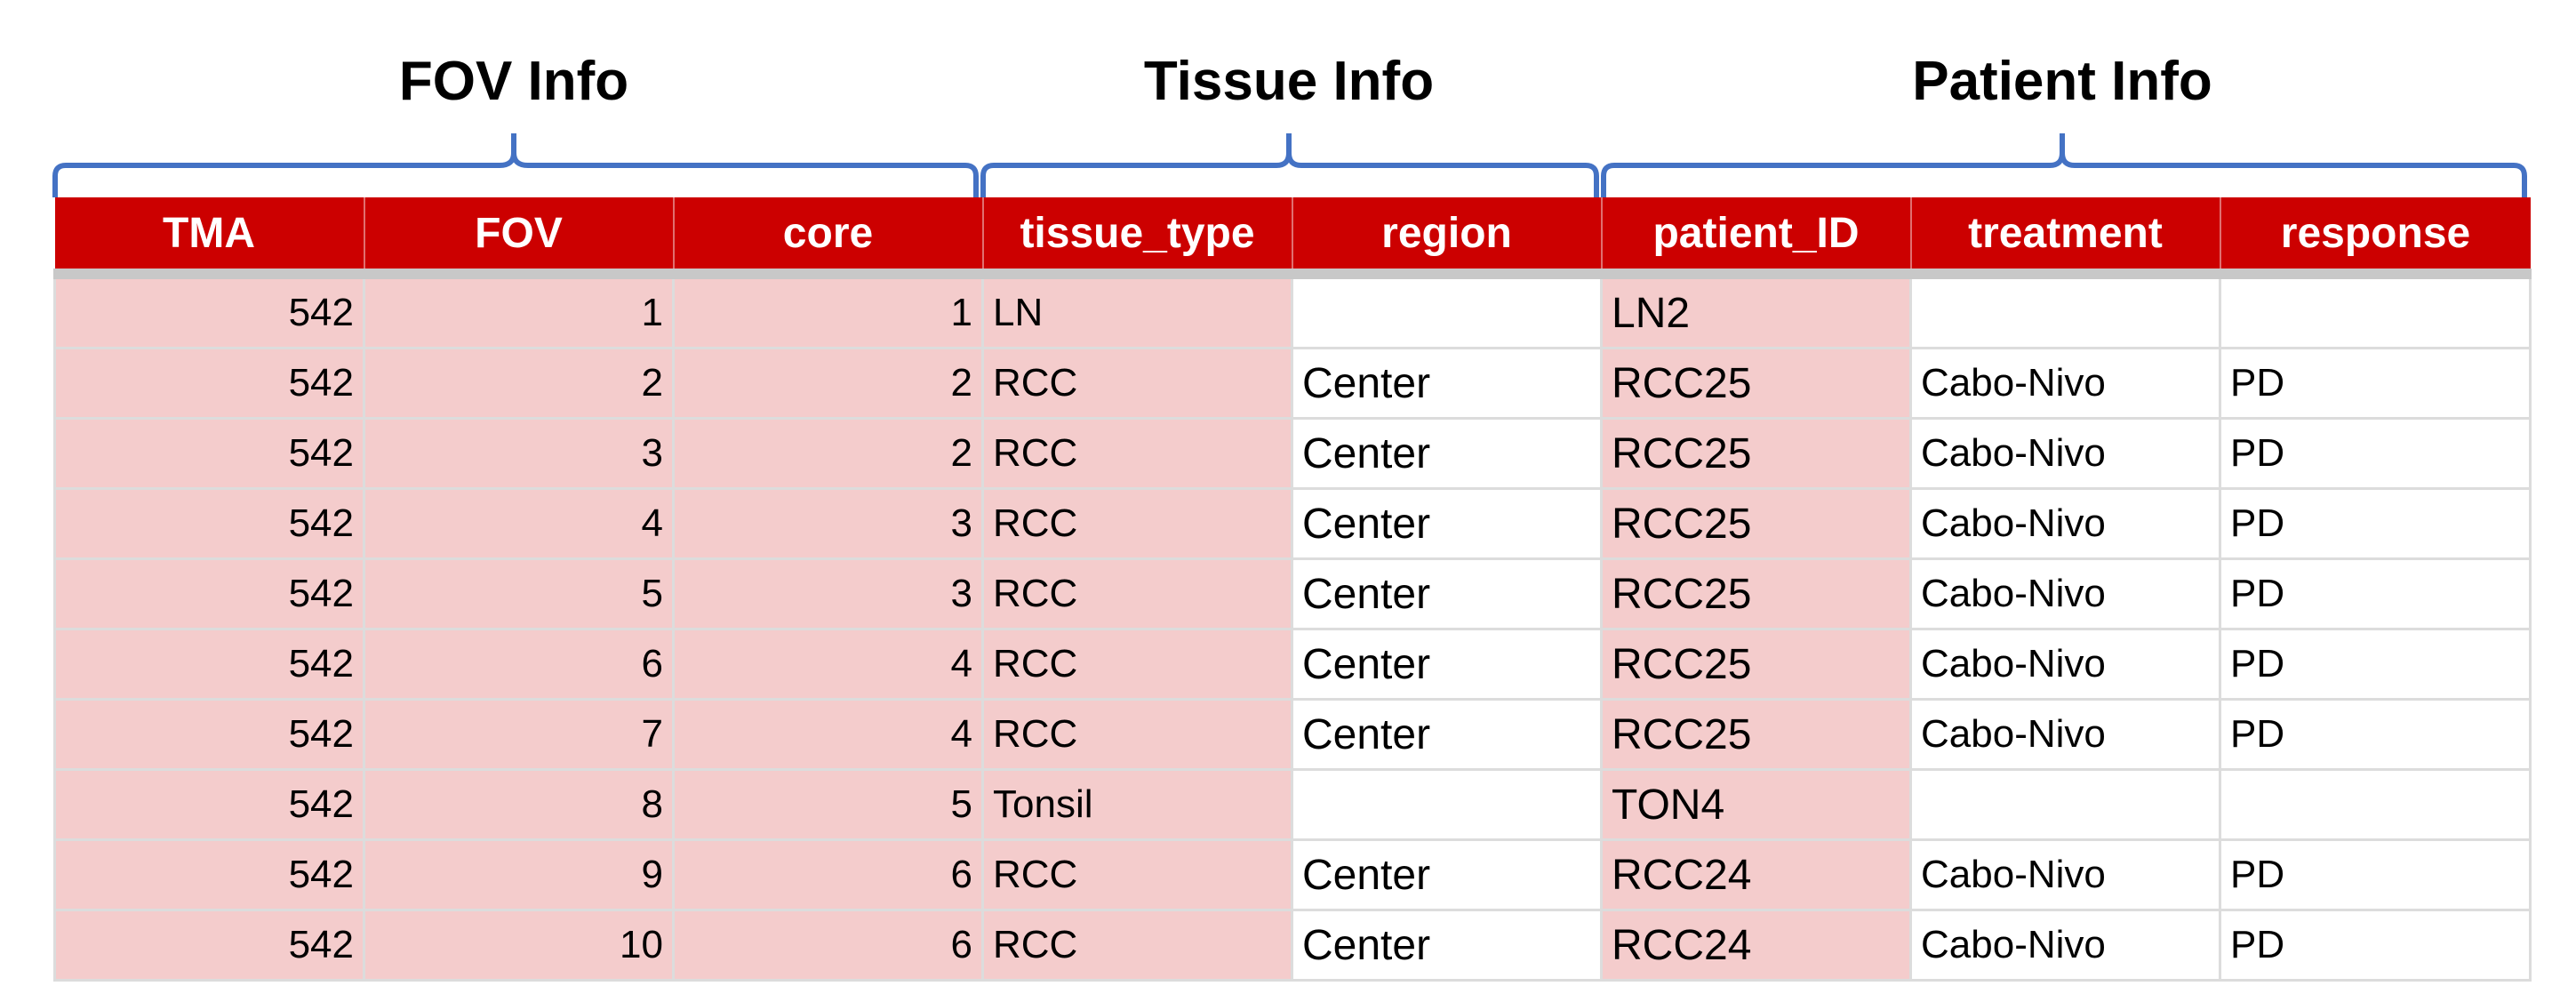 The height and width of the screenshot is (1002, 2576). Describe the element at coordinates (519, 383) in the screenshot. I see `fov-cell: 2` at that location.